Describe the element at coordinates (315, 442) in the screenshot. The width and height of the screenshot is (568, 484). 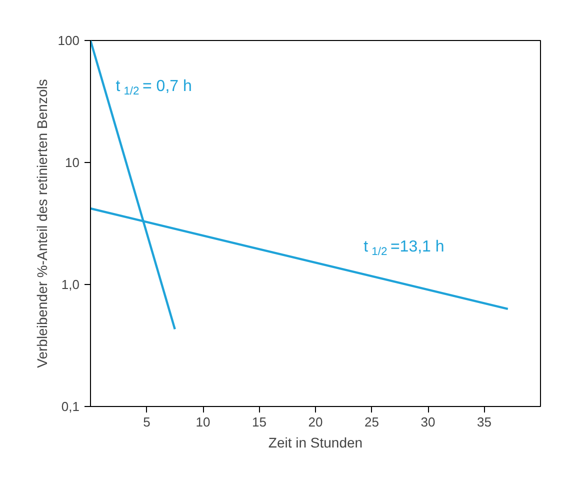
I see `x-axis-title: Zeit in Stunden` at that location.